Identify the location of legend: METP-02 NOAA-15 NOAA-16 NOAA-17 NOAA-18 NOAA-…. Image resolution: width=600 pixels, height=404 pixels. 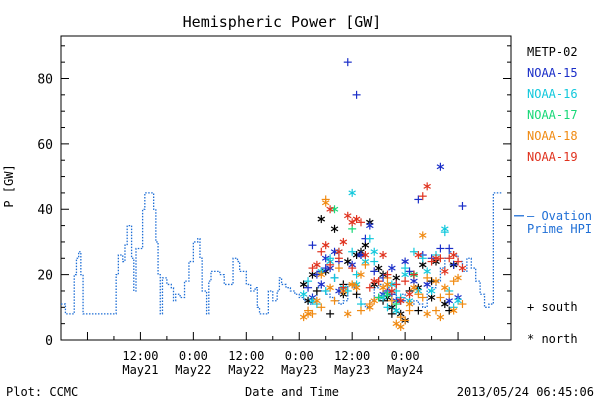
(553, 195).